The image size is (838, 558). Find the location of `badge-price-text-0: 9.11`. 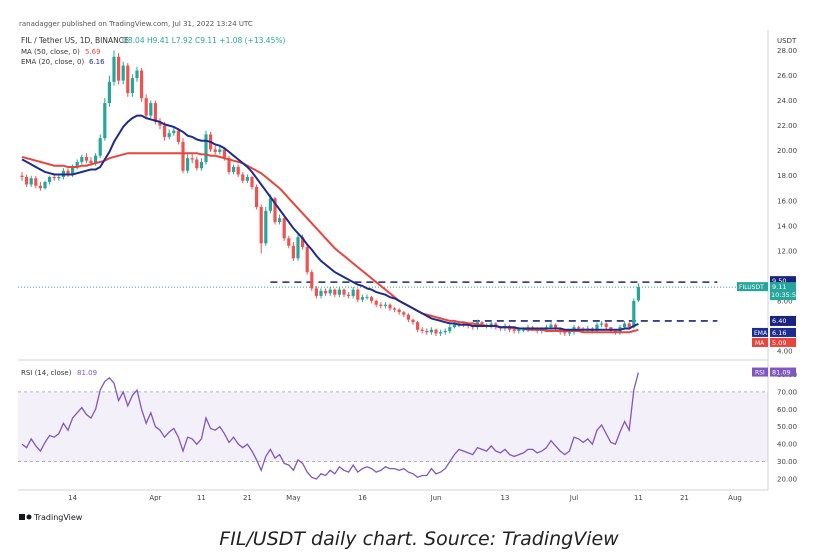

badge-price-text-0: 9.11 is located at coordinates (779, 287).